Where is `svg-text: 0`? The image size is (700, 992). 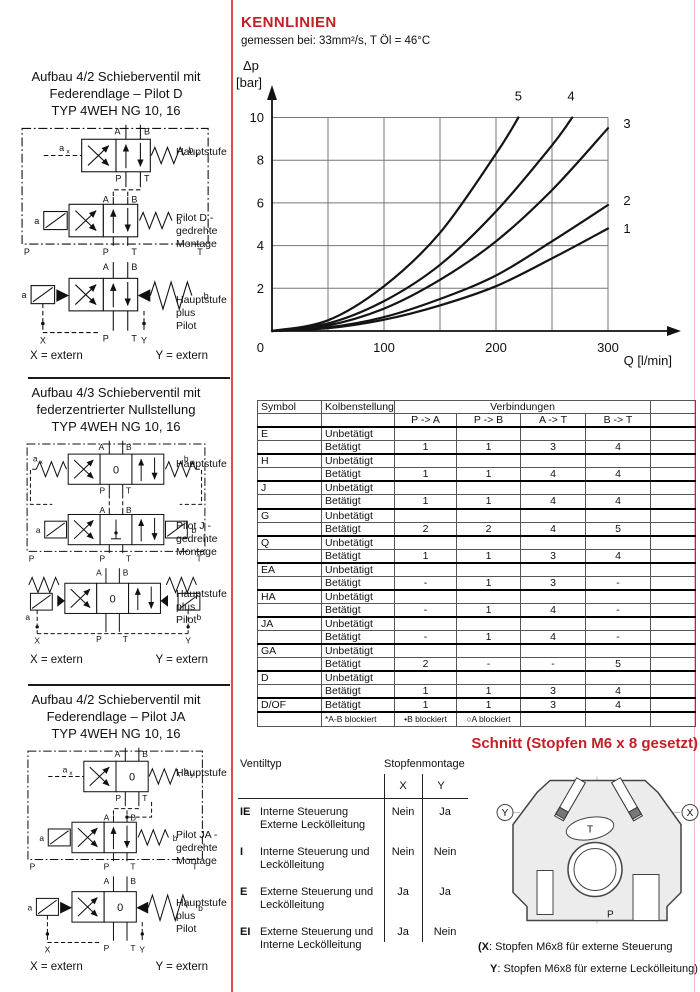 svg-text: 0 is located at coordinates (113, 600).